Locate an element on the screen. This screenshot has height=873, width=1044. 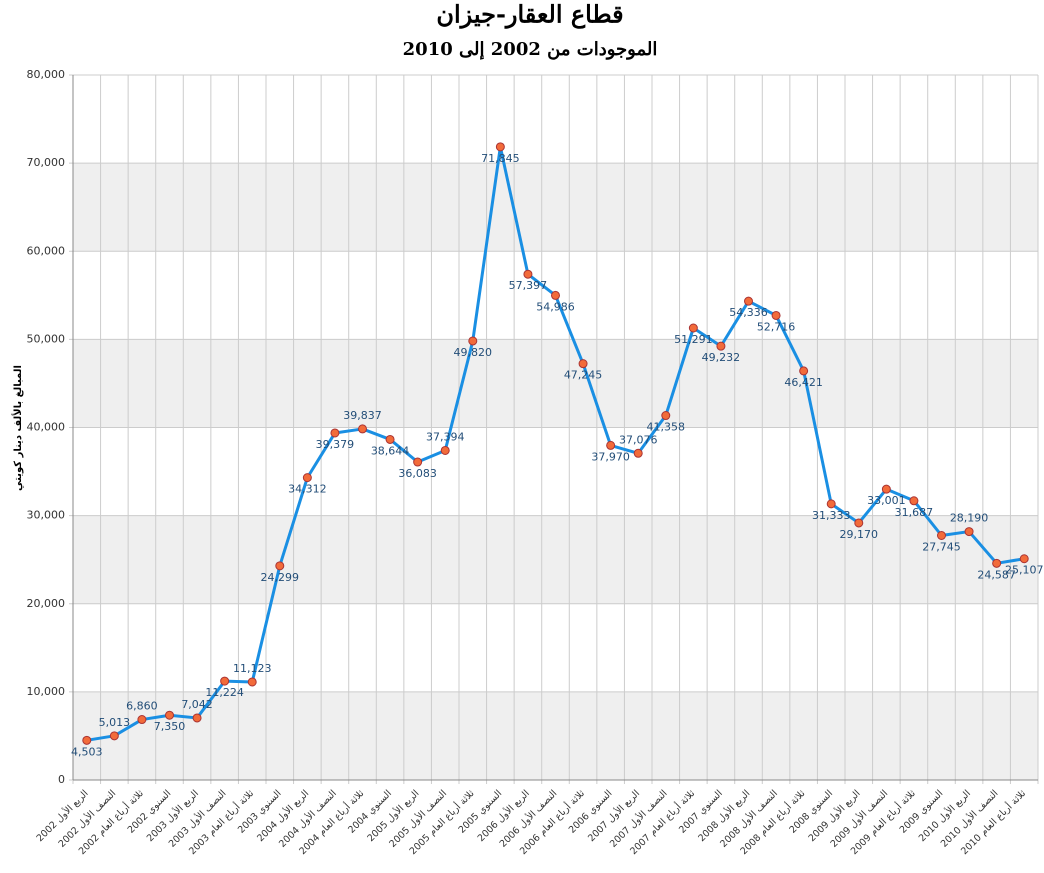
y-tick-label: 0 is located at coordinates (61, 779).